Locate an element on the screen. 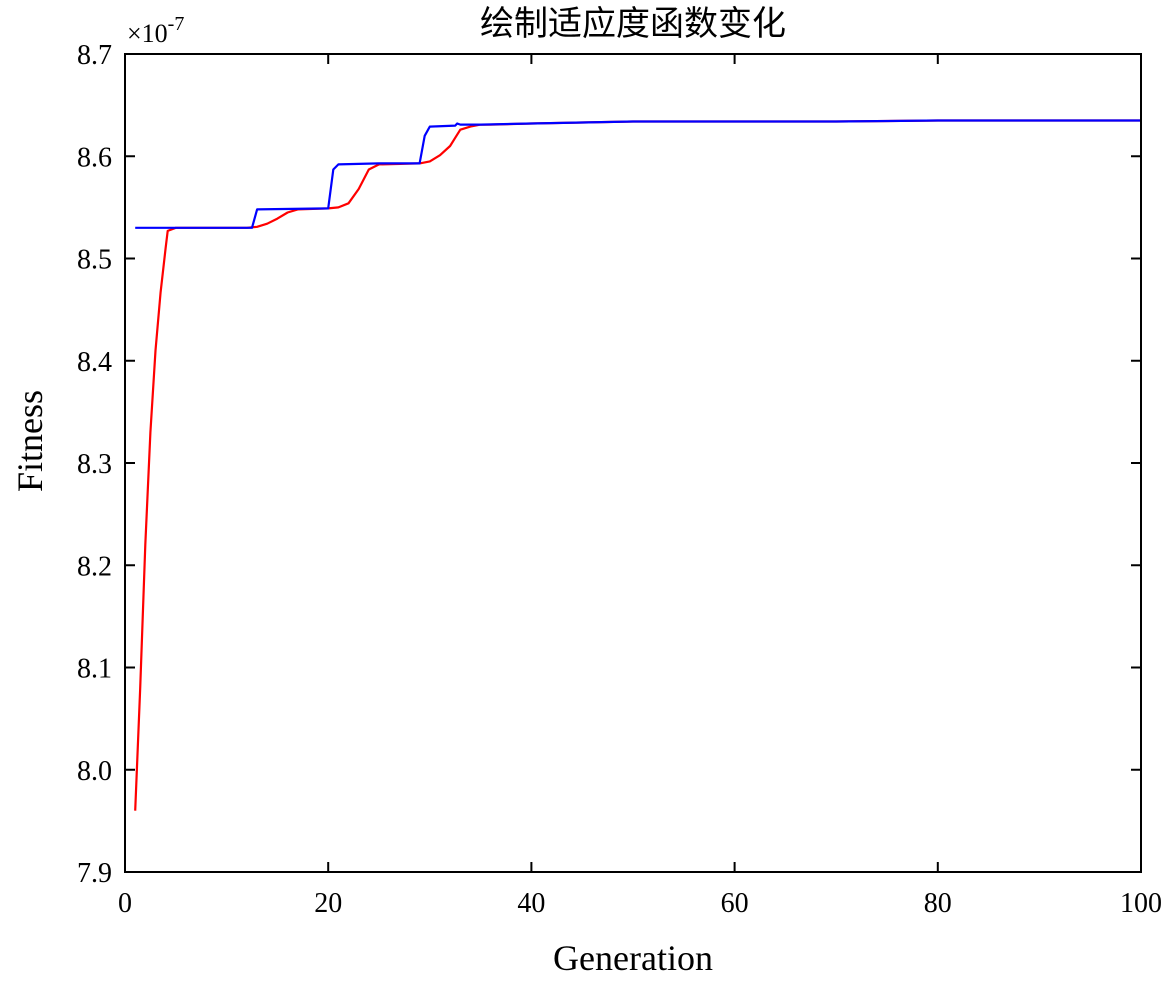  y-exponent-label: ×10⁻⁷ is located at coordinates (155, 30).